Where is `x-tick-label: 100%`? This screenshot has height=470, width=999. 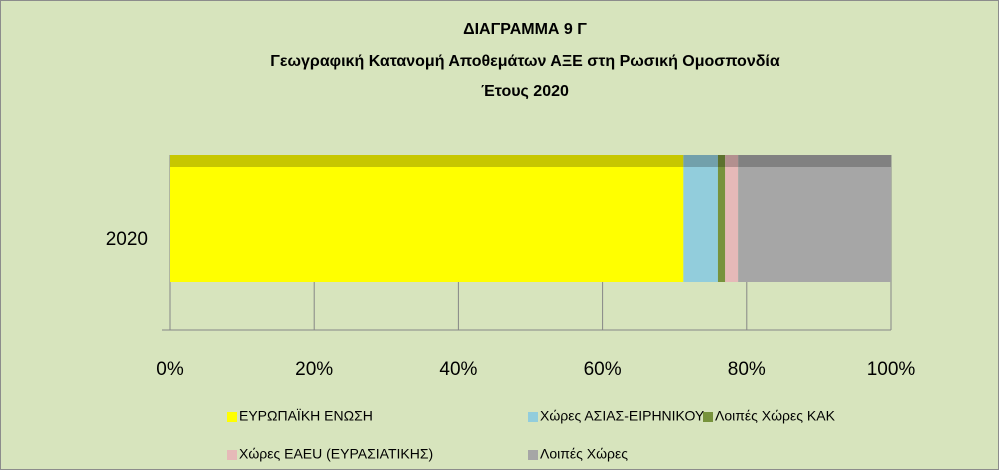
x-tick-label: 100% is located at coordinates (891, 369).